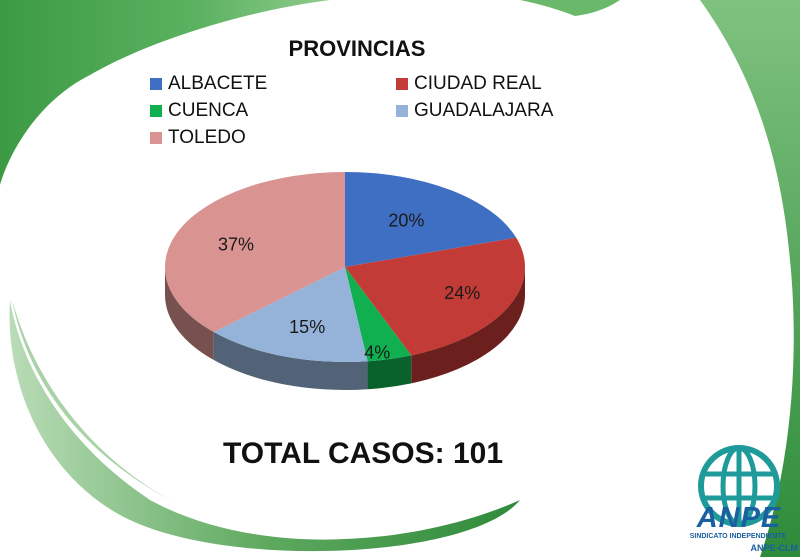  I want to click on swoosh-right, so click(750, 278).